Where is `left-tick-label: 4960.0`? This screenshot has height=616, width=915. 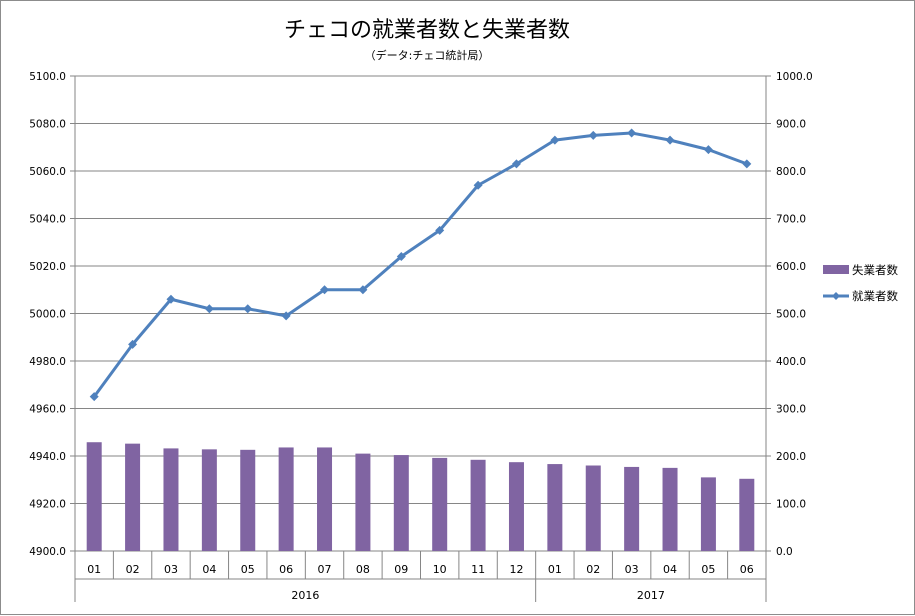
left-tick-label: 4960.0 is located at coordinates (47, 410).